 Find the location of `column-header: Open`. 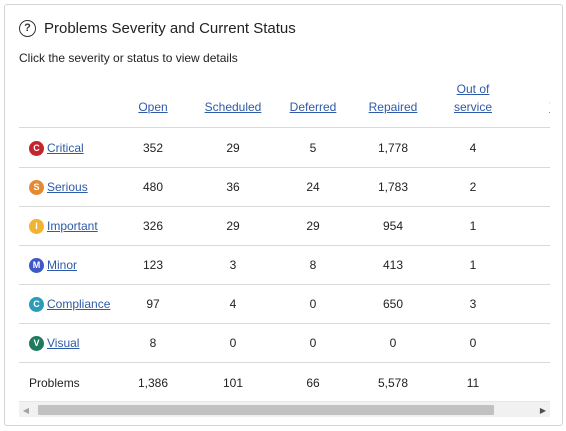

column-header: Open is located at coordinates (153, 102).